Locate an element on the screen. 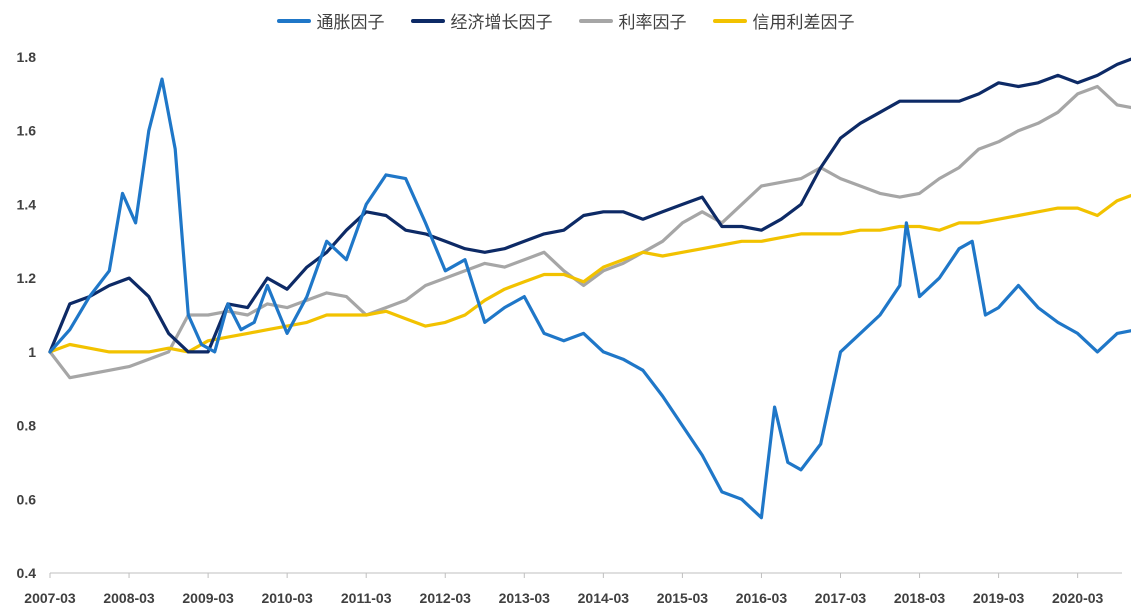 The height and width of the screenshot is (612, 1131). x-tick-label: 2008-03 is located at coordinates (129, 598).